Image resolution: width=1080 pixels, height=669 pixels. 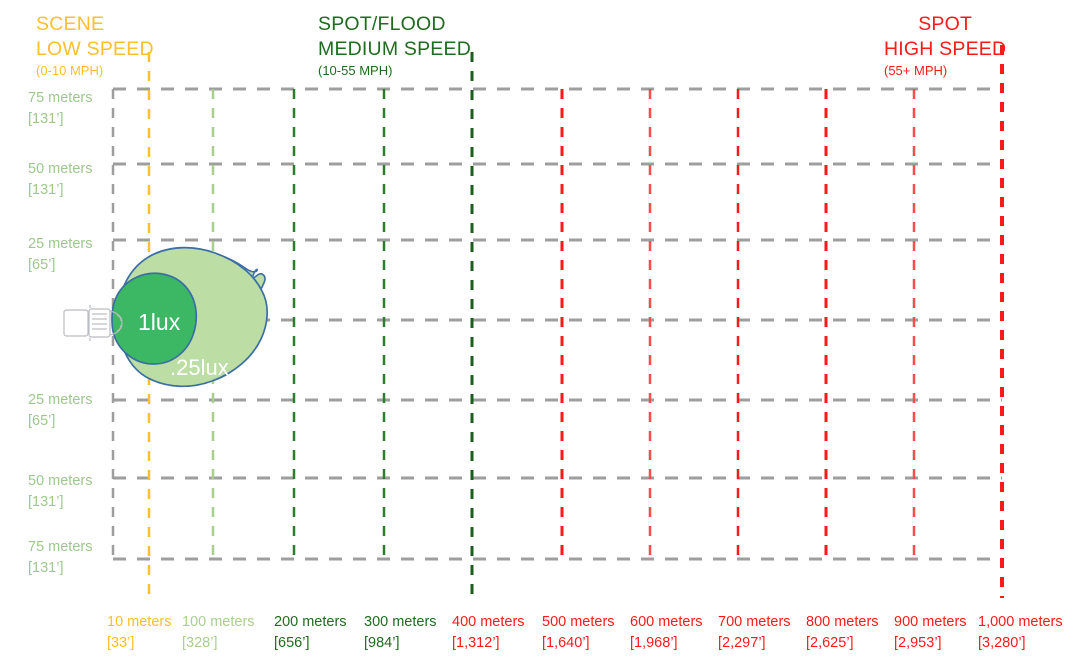 I want to click on zone-title-line2: MEDIUM SPEED, so click(x=395, y=48).